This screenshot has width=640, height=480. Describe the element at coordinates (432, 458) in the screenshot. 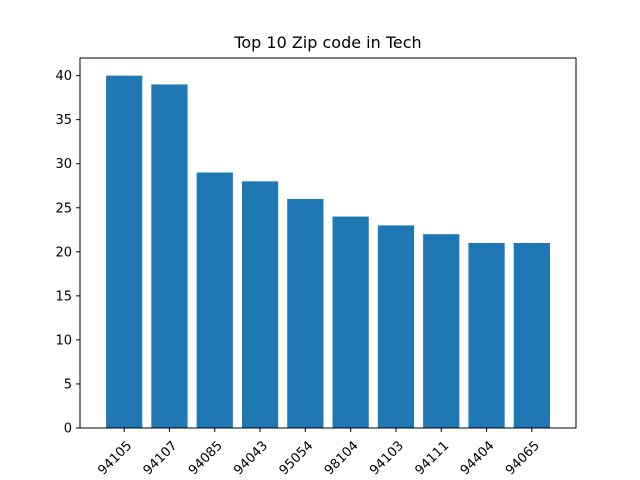

I see `x-tick-label: 94111` at that location.